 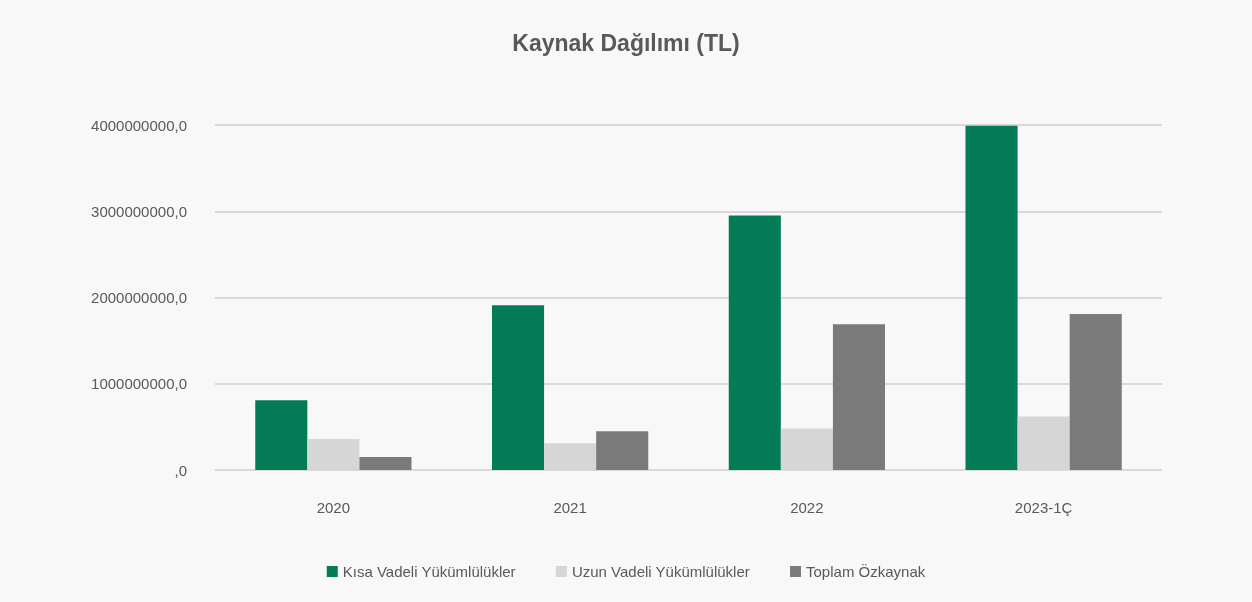 I want to click on y-tick-label: 2000000000,0, so click(x=139, y=297).